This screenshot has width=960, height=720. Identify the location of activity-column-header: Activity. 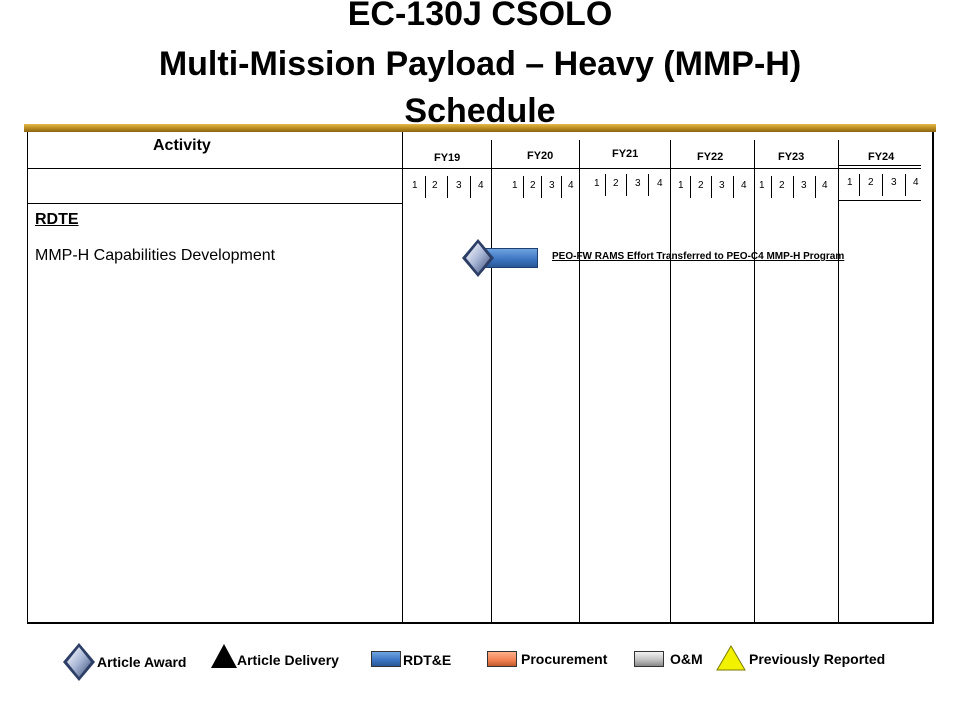
(182, 145).